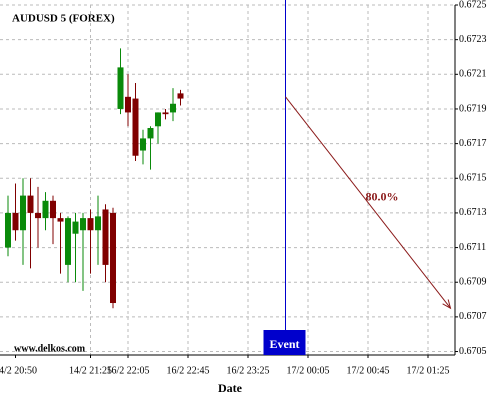 The width and height of the screenshot is (500, 400). What do you see at coordinates (447, 304) in the screenshot?
I see `arrow-head` at bounding box center [447, 304].